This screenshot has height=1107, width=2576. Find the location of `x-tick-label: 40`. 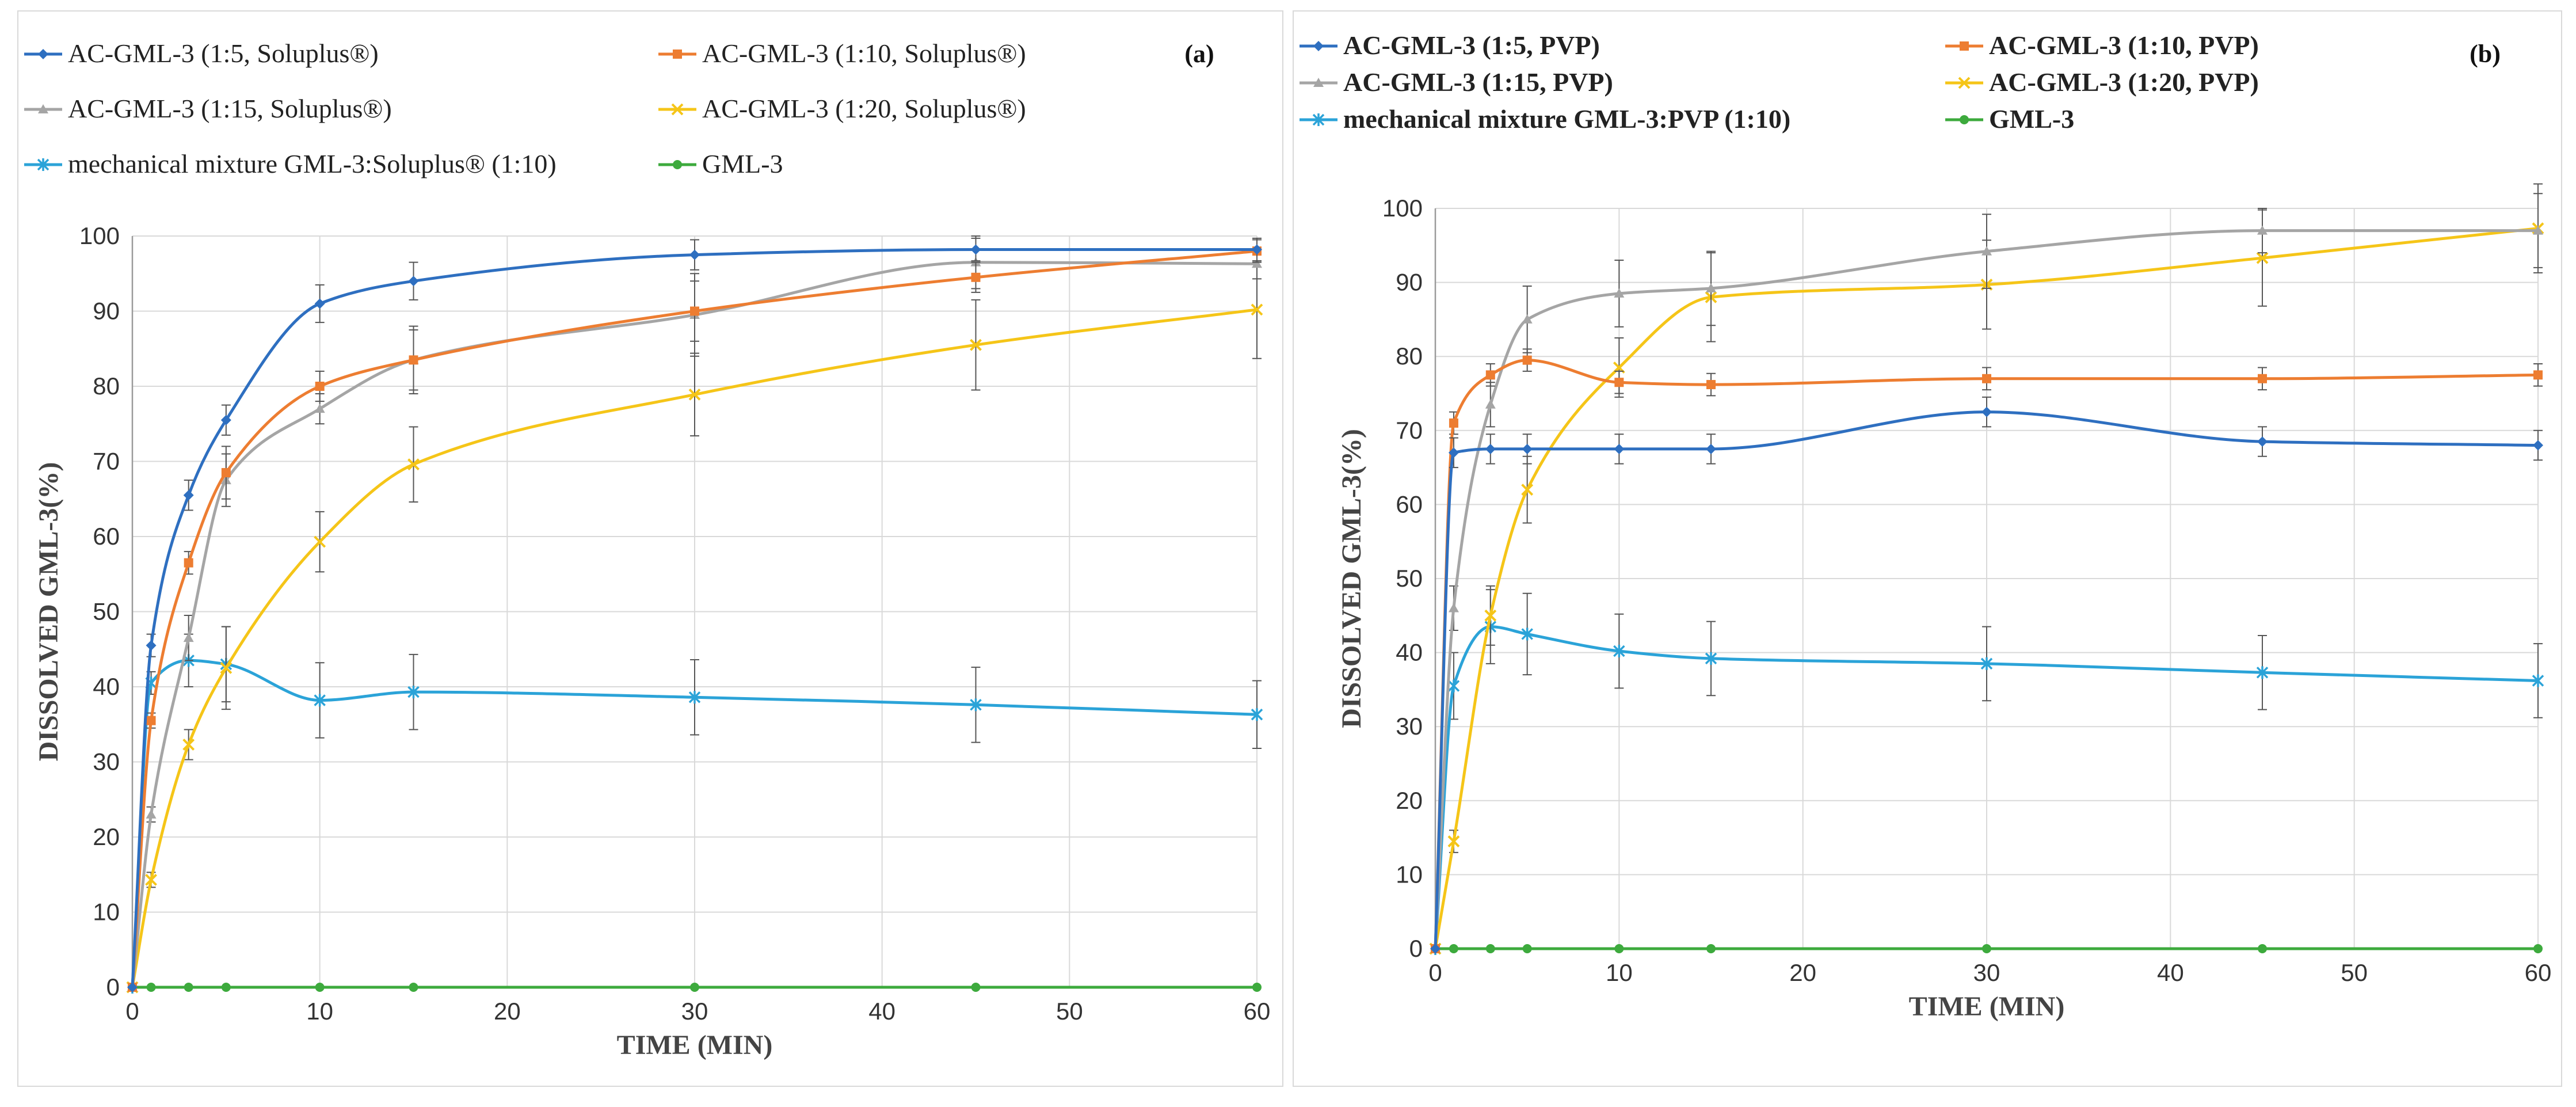

x-tick-label: 40 is located at coordinates (881, 1011).